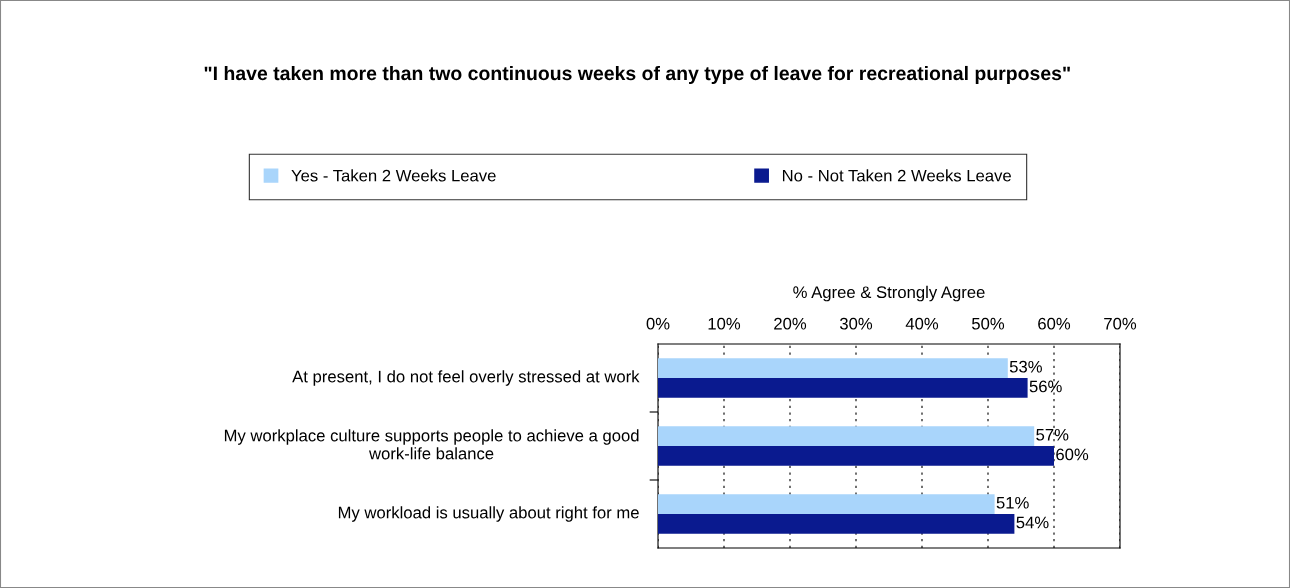  Describe the element at coordinates (393, 175) in the screenshot. I see `legend-label: Yes - Taken 2 Weeks Leave` at that location.